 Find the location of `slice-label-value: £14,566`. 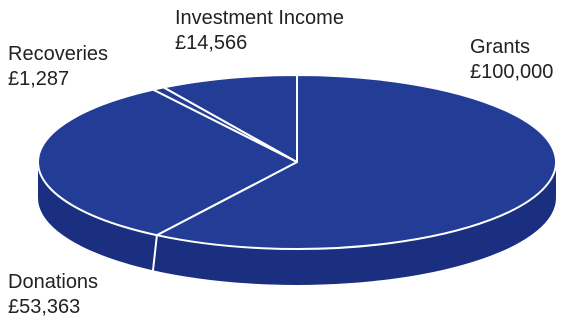

slice-label-value: £14,566 is located at coordinates (259, 43).